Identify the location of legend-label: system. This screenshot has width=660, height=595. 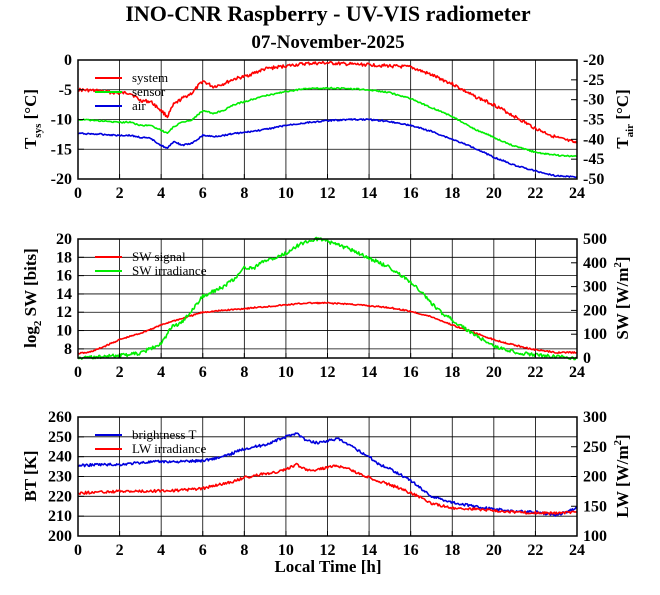
(150, 77).